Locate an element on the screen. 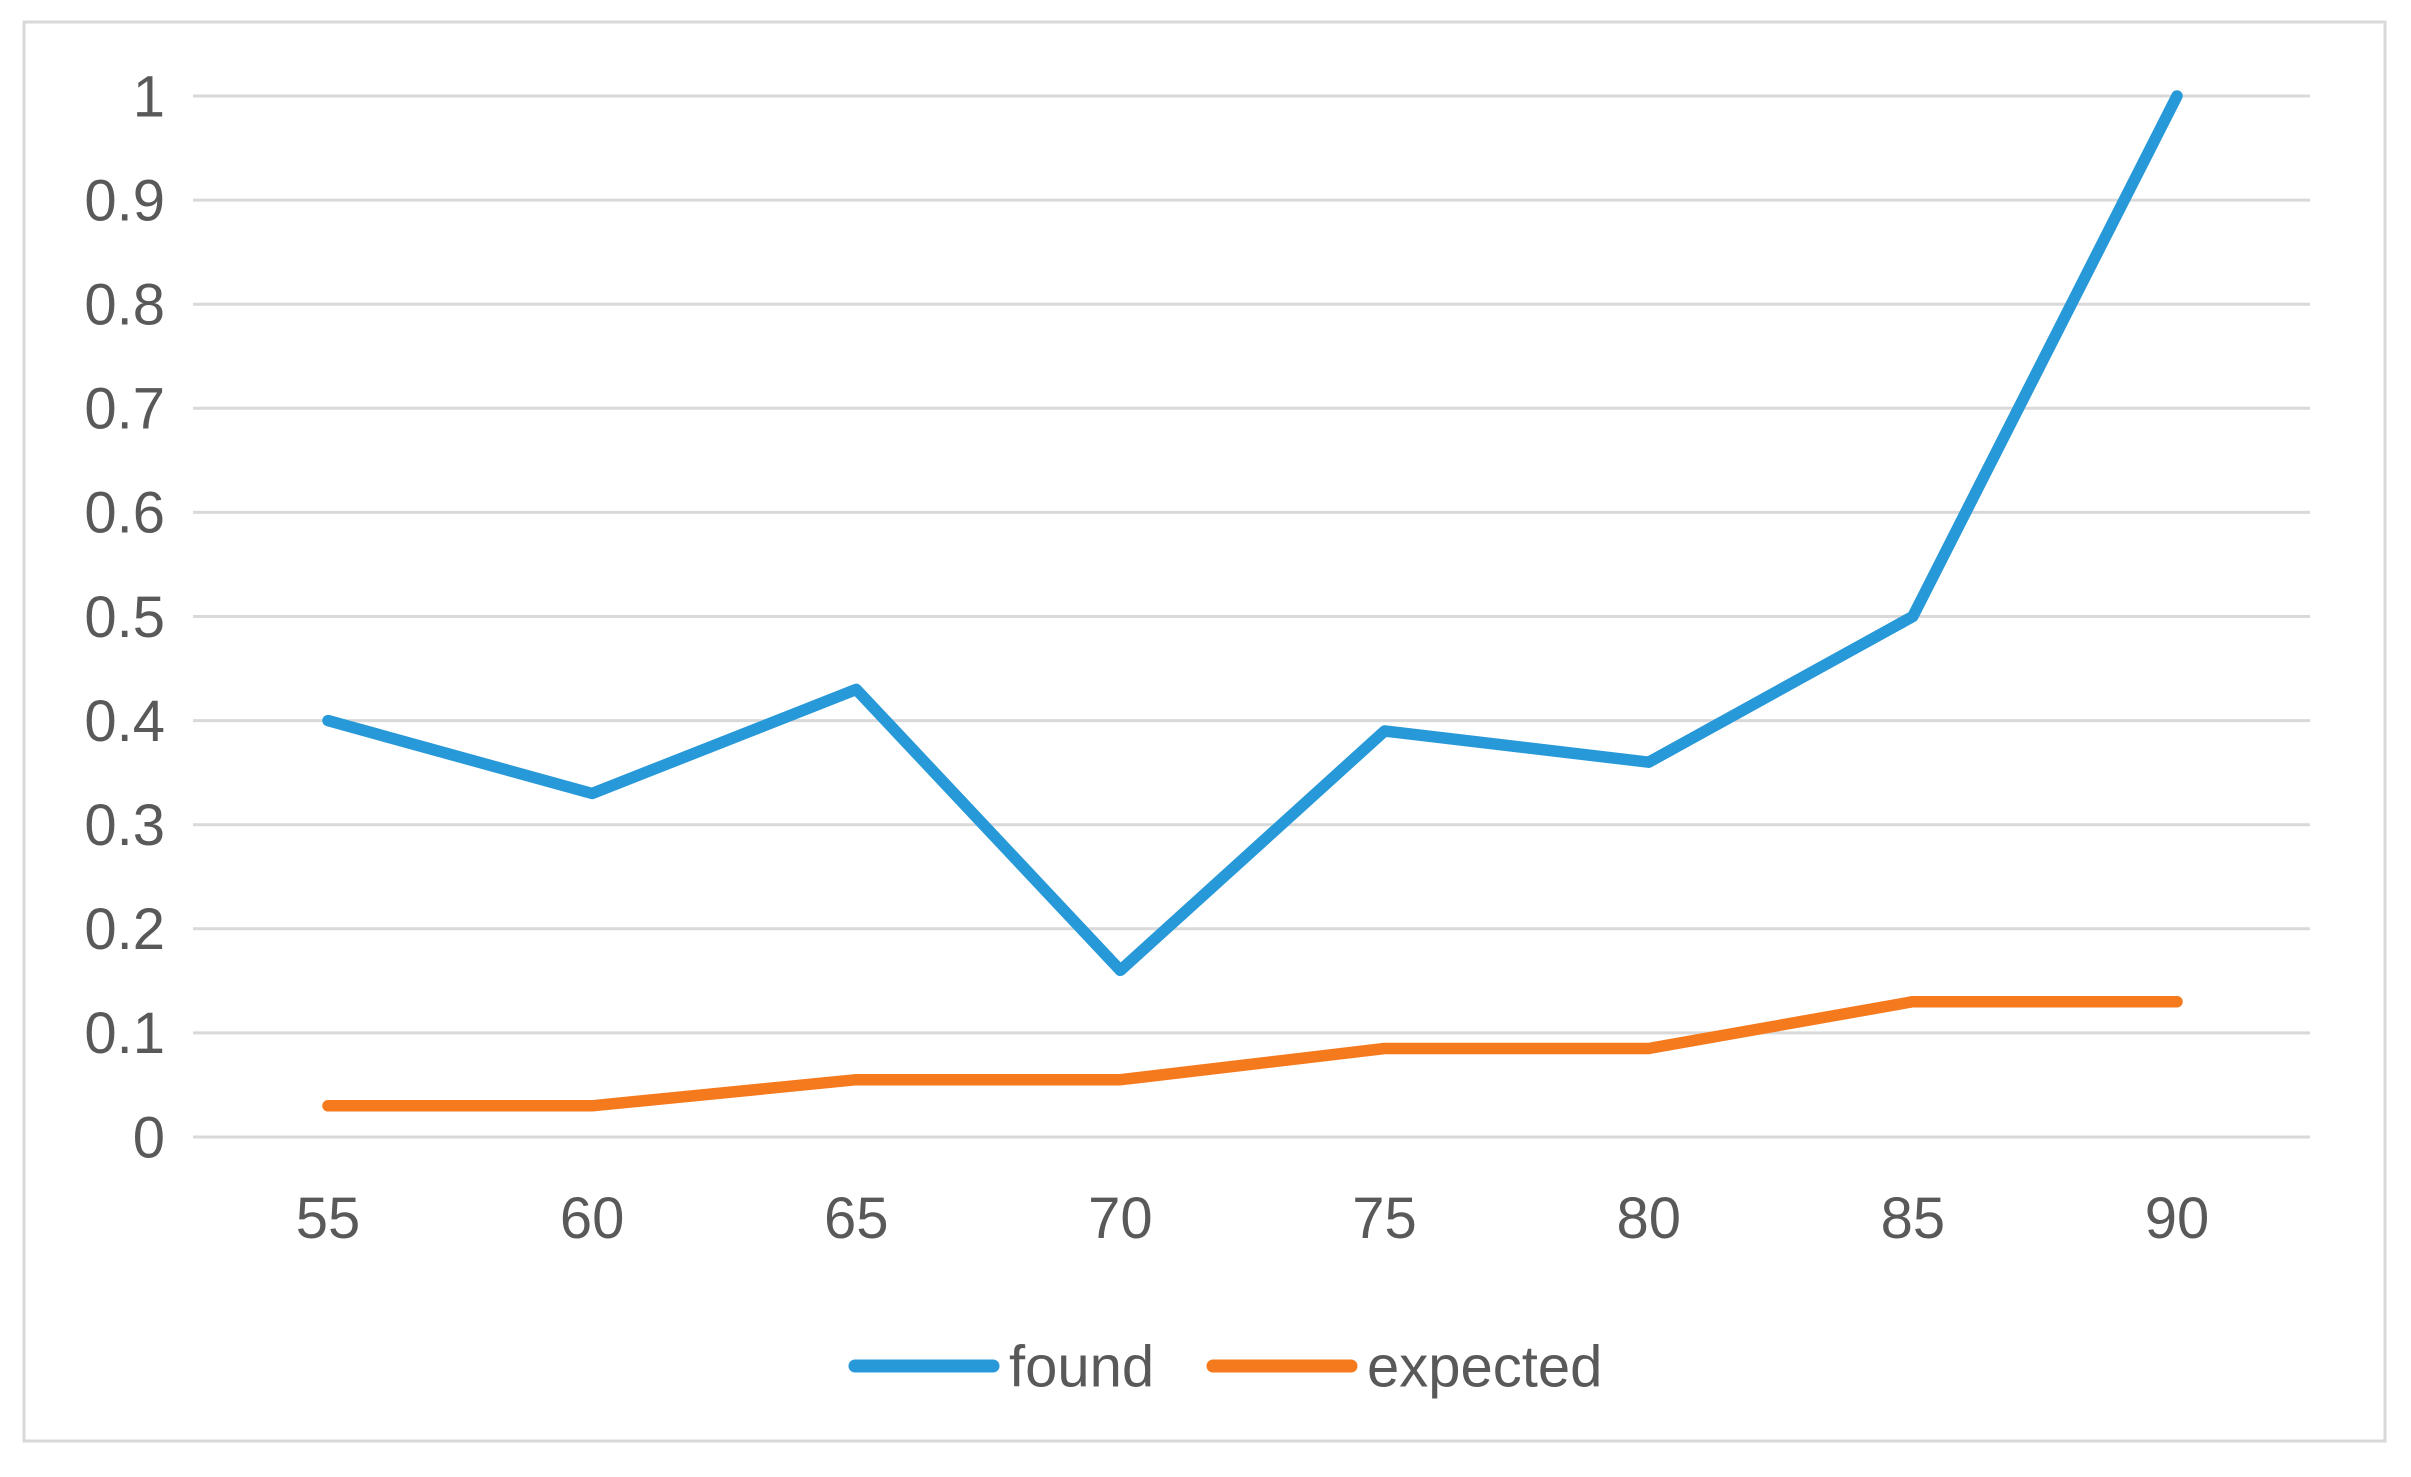  x-tick-label: 60 is located at coordinates (592, 1218).